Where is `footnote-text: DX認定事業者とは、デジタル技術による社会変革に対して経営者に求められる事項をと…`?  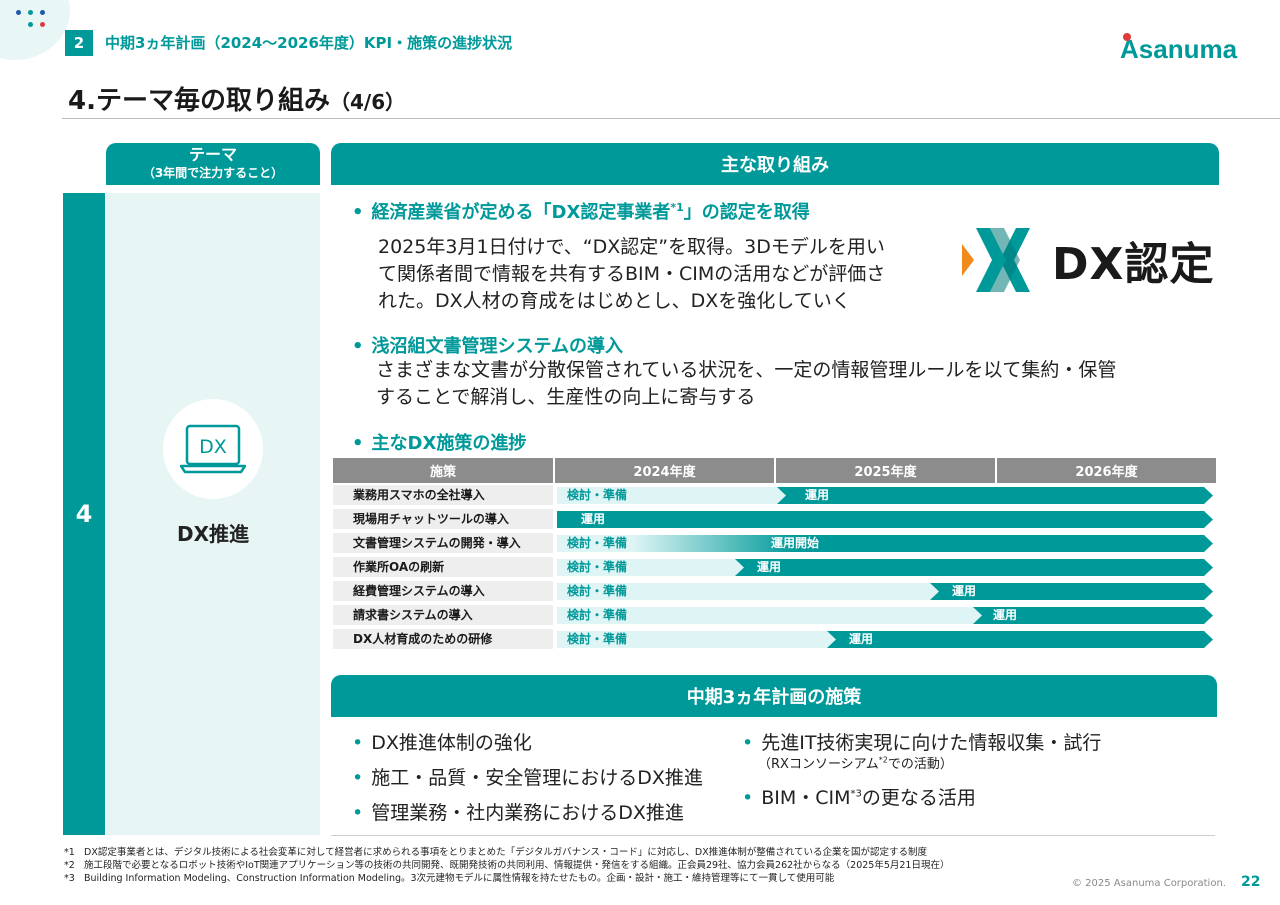 footnote-text: DX認定事業者とは、デジタル技術による社会変革に対して経営者に求められる事項をと… is located at coordinates (505, 852).